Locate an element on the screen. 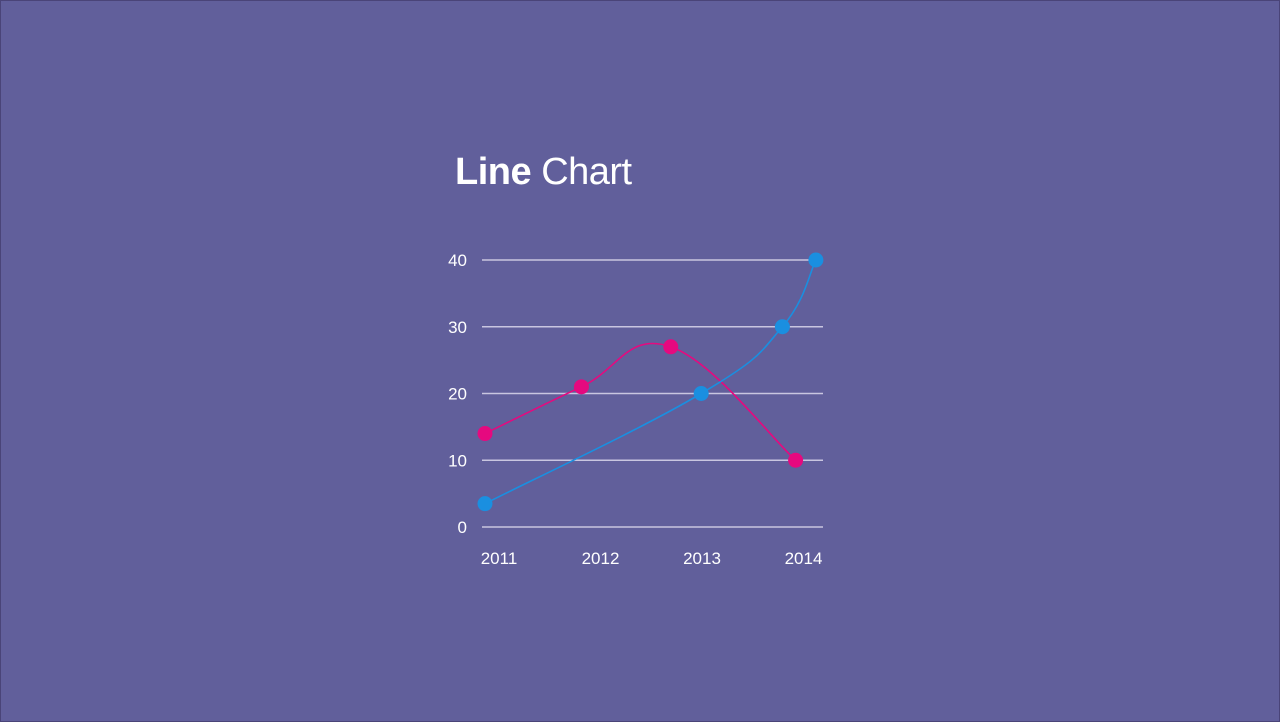 This screenshot has width=1280, height=722. y-tick-label-10: 10 is located at coordinates (457, 460).